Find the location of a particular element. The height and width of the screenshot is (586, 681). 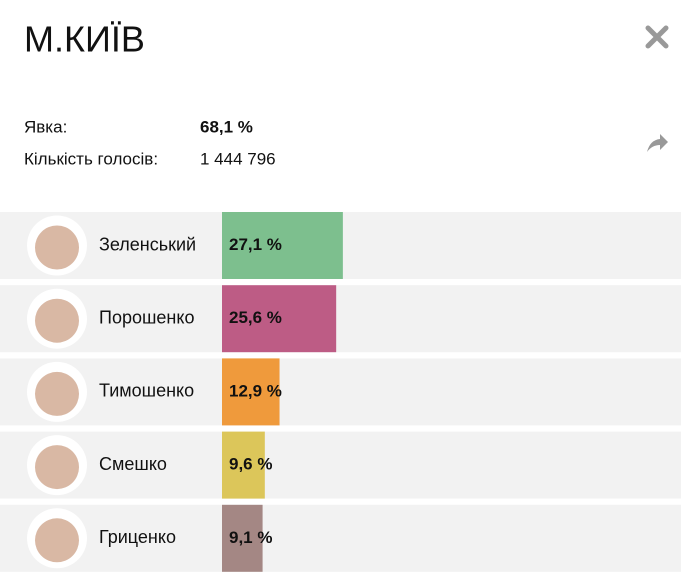

turnout-label: Явка: is located at coordinates (45, 126).